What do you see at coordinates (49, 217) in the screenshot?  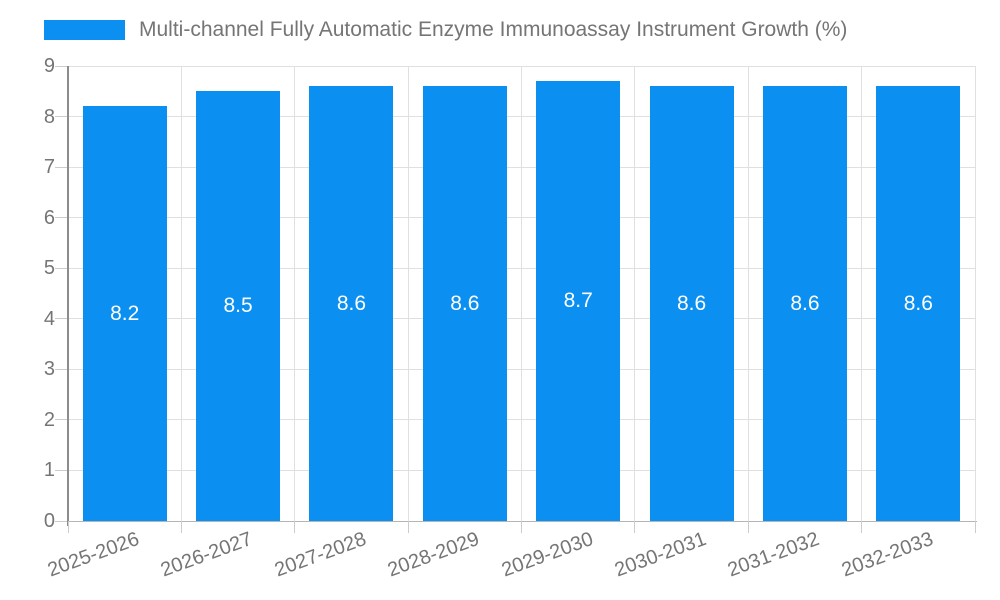 I see `y-tick-label: 6` at bounding box center [49, 217].